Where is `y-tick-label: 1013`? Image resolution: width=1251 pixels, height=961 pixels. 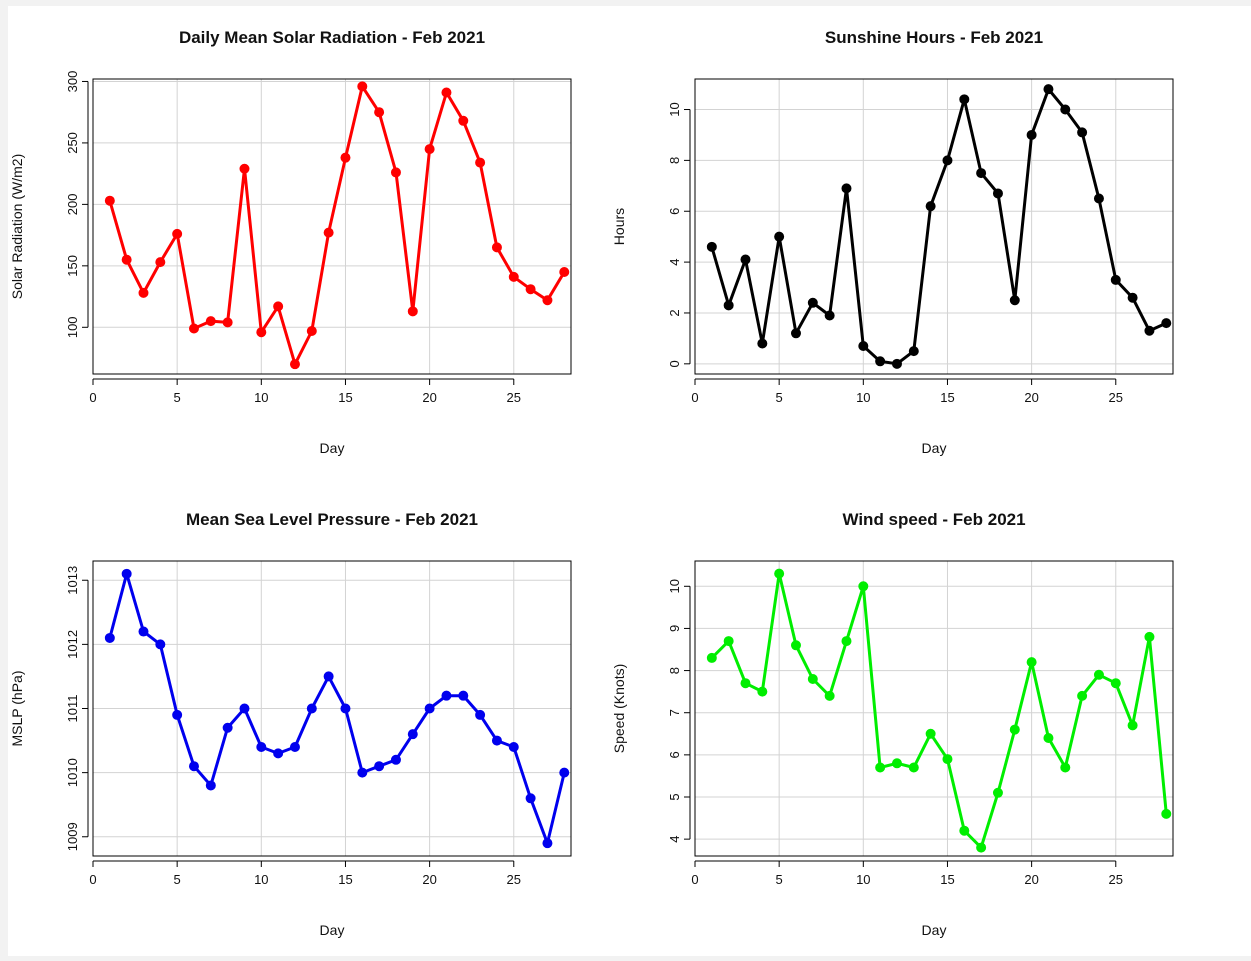 y-tick-label: 1013 is located at coordinates (72, 580).